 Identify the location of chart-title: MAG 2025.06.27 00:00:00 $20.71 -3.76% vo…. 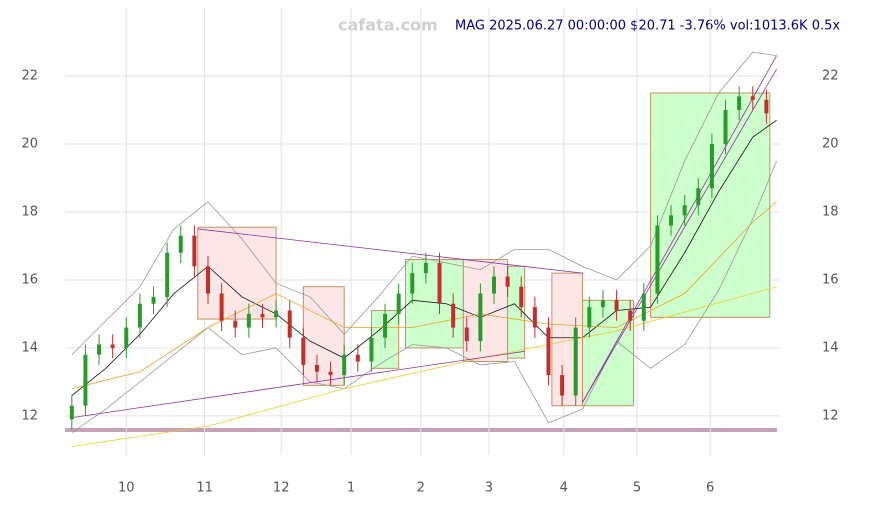
(647, 26).